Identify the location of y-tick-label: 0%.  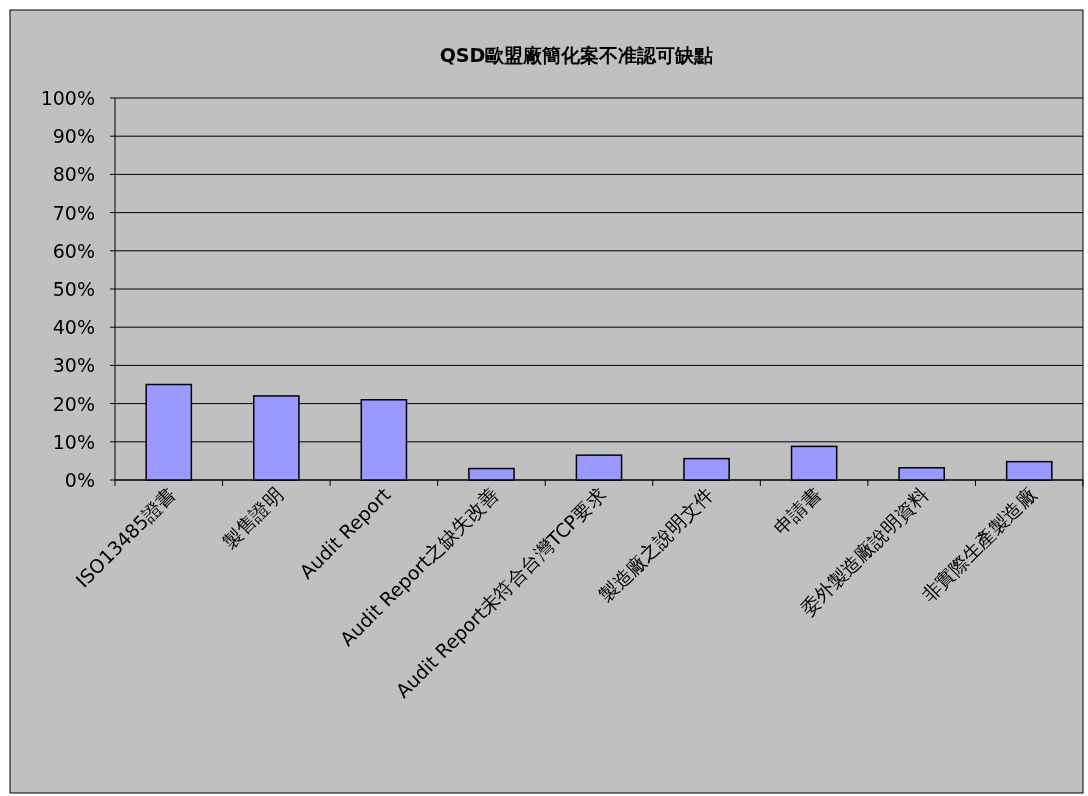
(79, 480).